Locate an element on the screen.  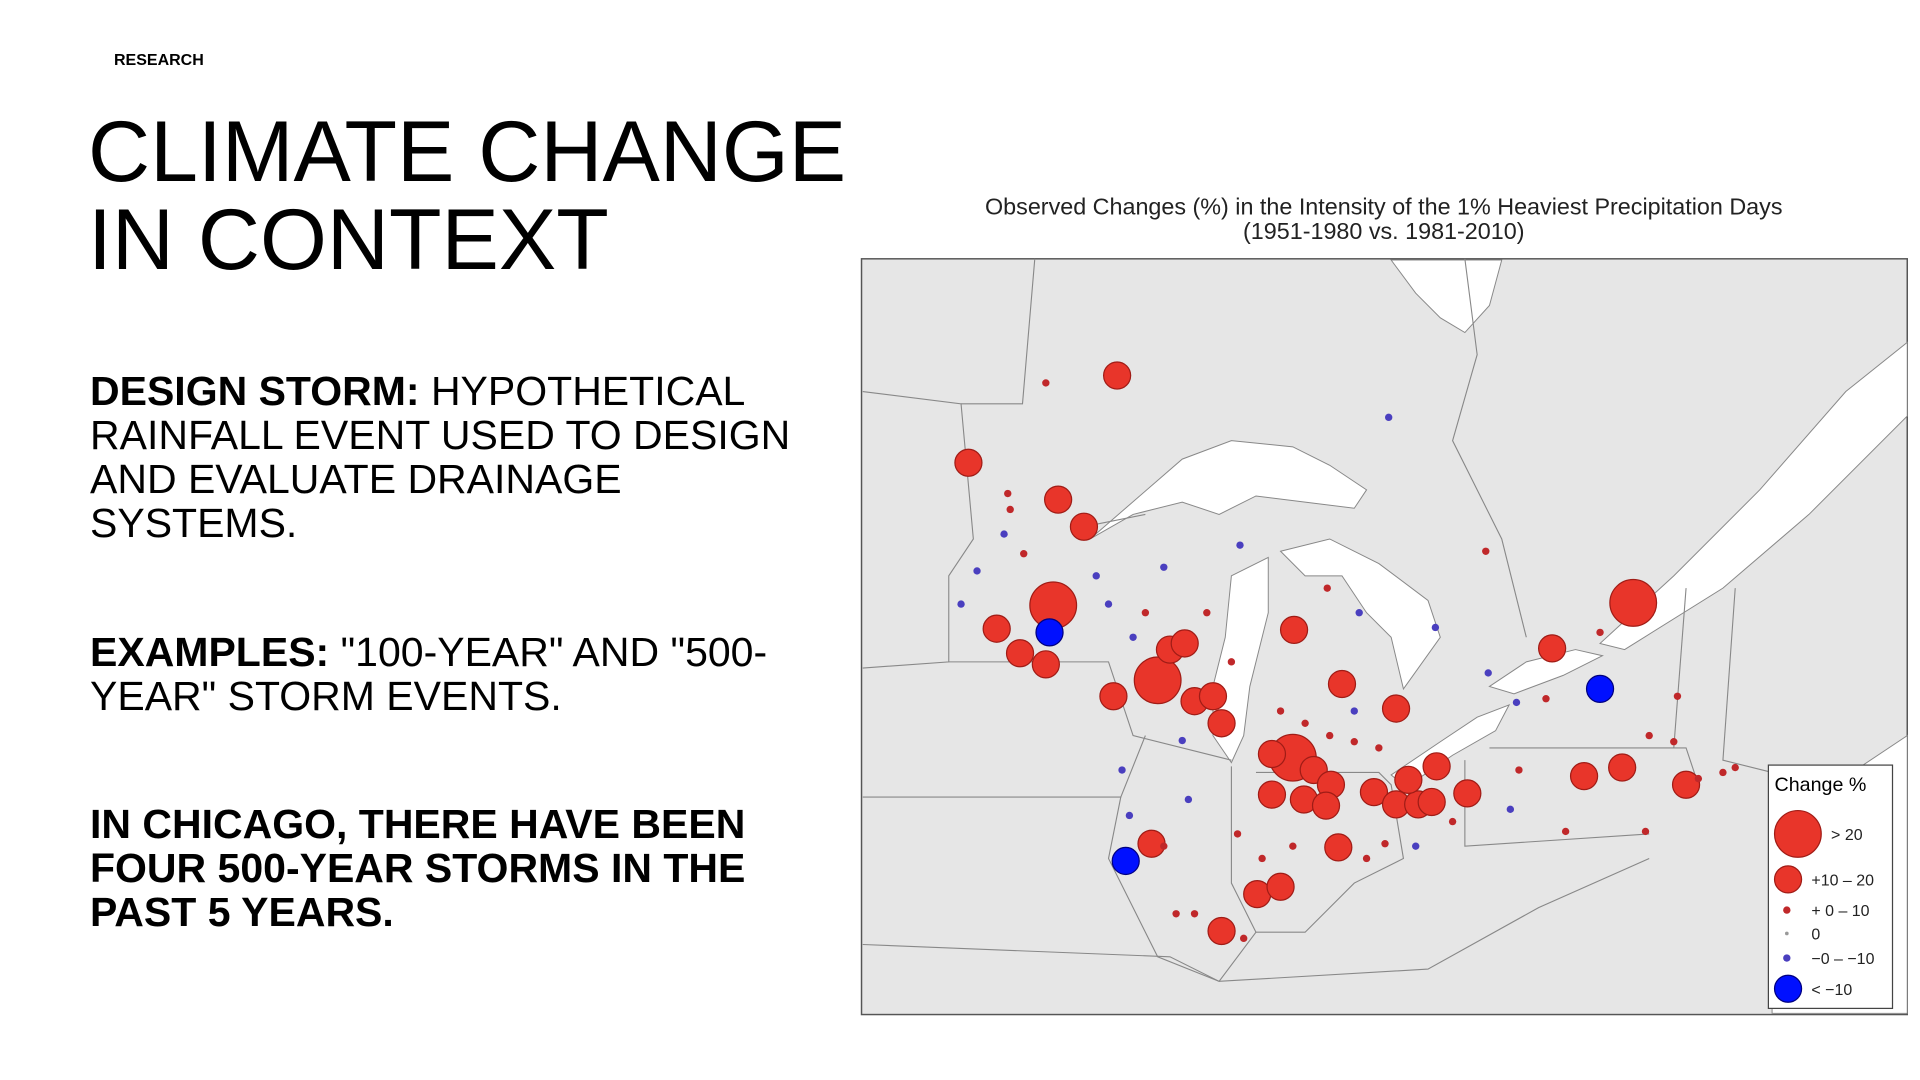
map-subtitle: (1951-1980 vs. 1981-2010) is located at coordinates (1383, 231).